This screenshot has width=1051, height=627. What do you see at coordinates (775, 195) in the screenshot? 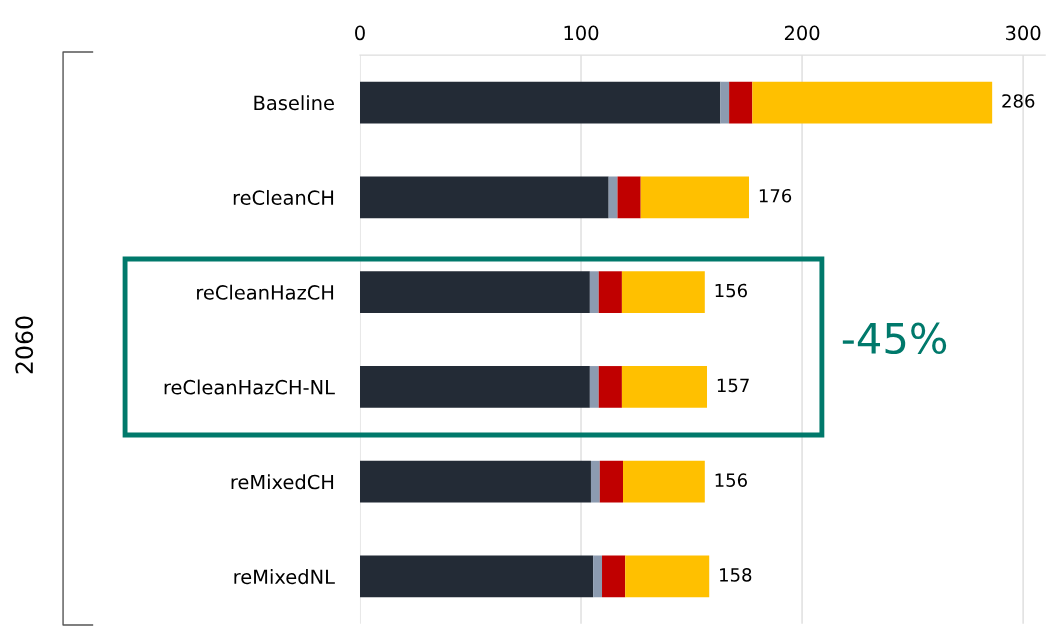
I see `total-label: 176` at bounding box center [775, 195].